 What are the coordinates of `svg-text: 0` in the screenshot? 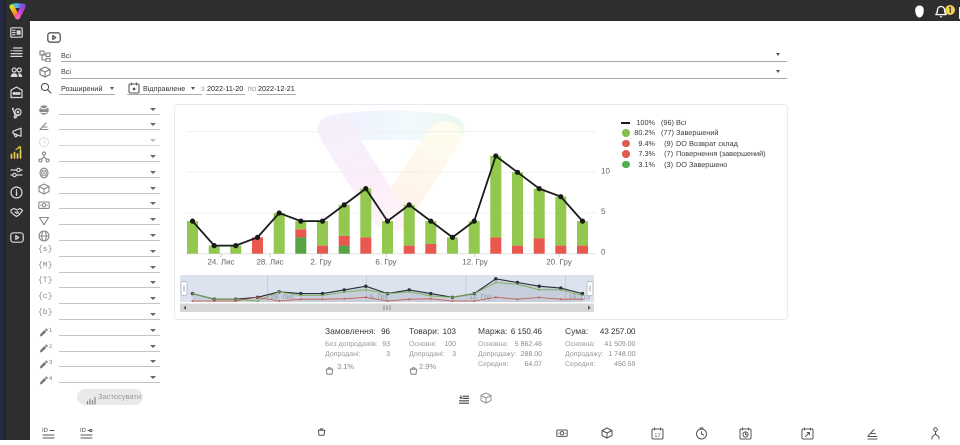 It's located at (603, 252).